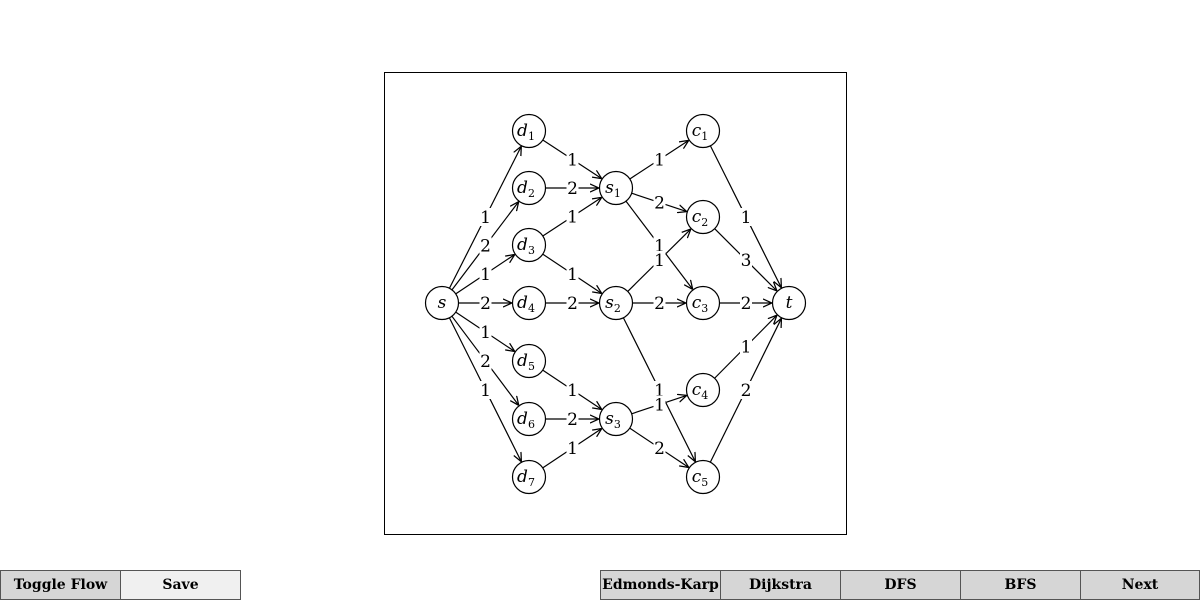  I want to click on node-s3: s3, so click(616, 419).